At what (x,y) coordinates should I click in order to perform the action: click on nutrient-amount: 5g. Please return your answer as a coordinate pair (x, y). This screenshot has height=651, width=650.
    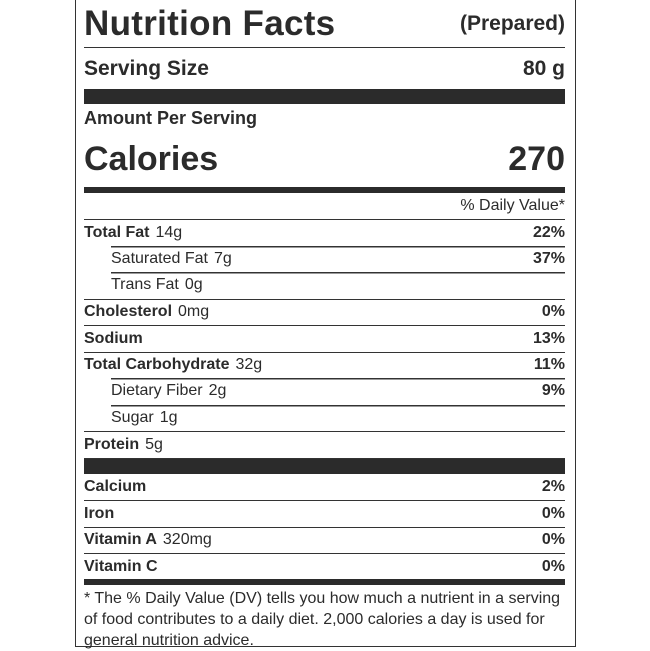
    Looking at the image, I should click on (154, 444).